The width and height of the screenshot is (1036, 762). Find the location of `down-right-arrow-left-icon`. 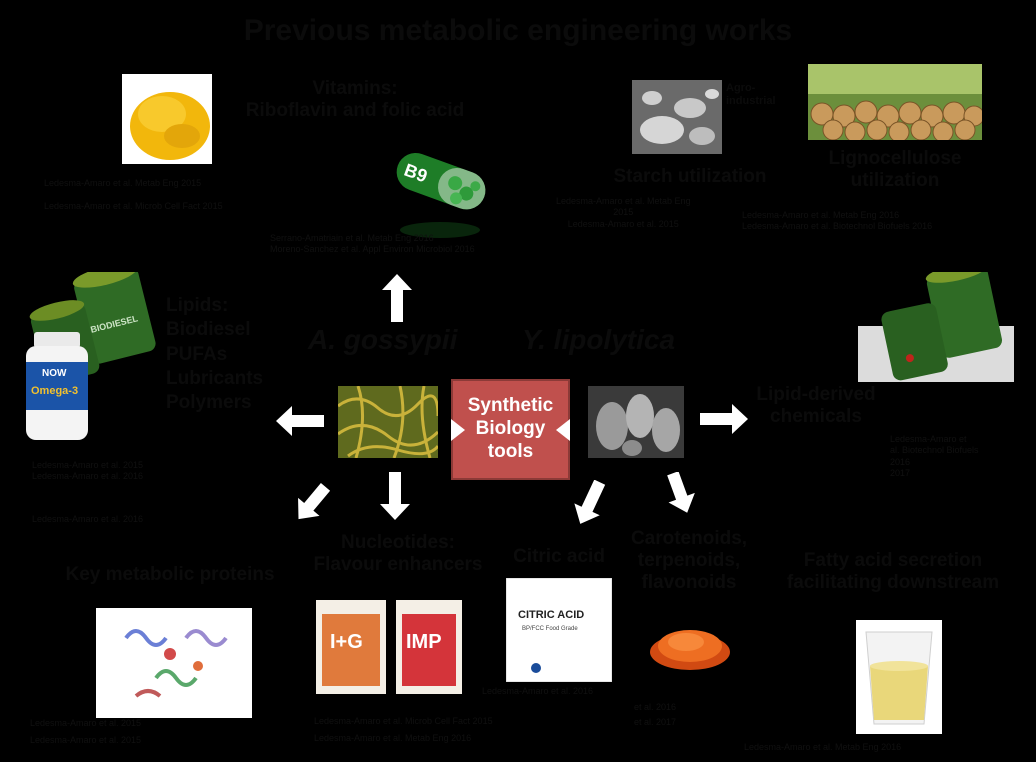

down-right-arrow-left-icon is located at coordinates (590, 502).